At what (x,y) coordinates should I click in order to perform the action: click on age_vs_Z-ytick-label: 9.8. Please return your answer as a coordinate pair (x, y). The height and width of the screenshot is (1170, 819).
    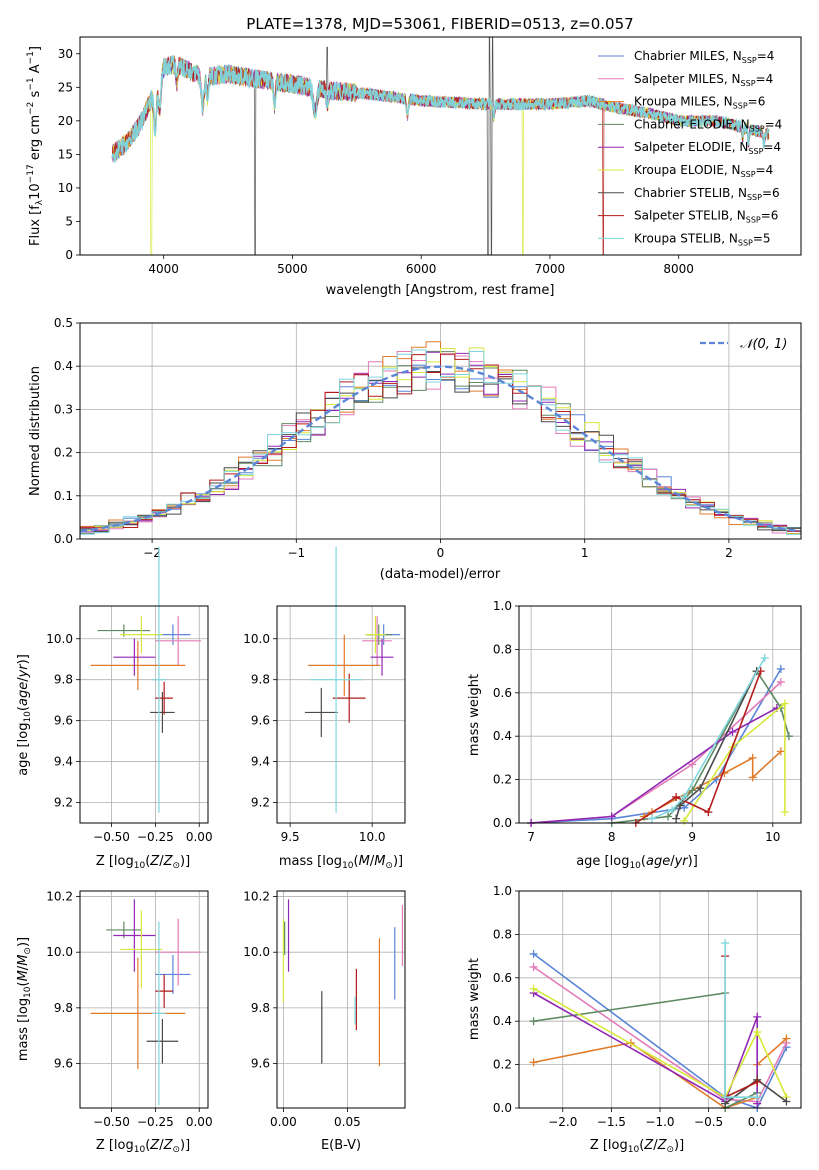
    Looking at the image, I should click on (63, 680).